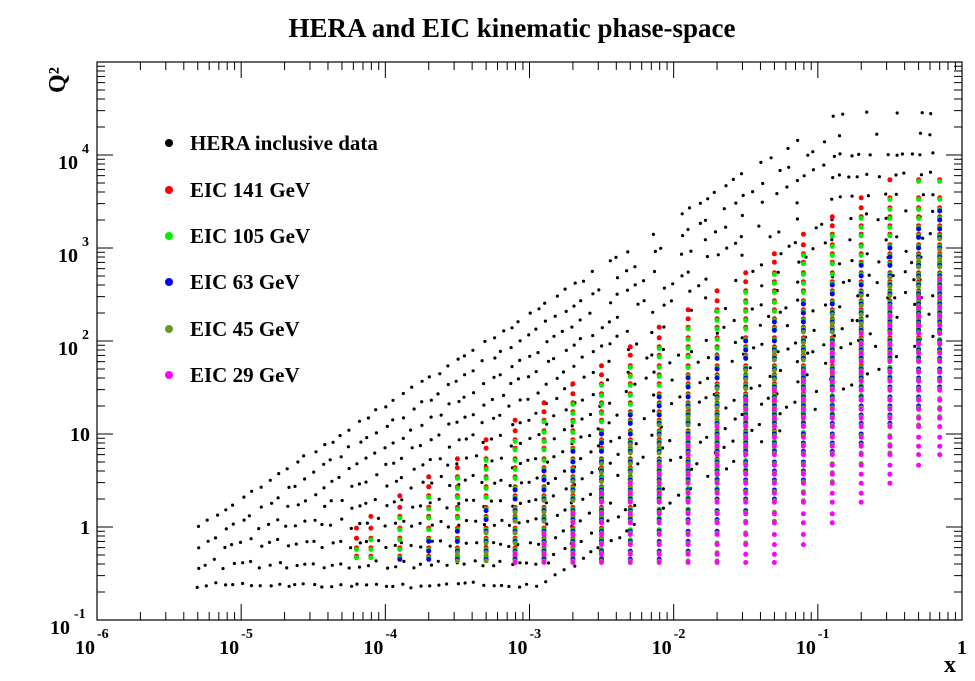  Describe the element at coordinates (245, 329) in the screenshot. I see `legend-label: EIC 45 GeV` at that location.